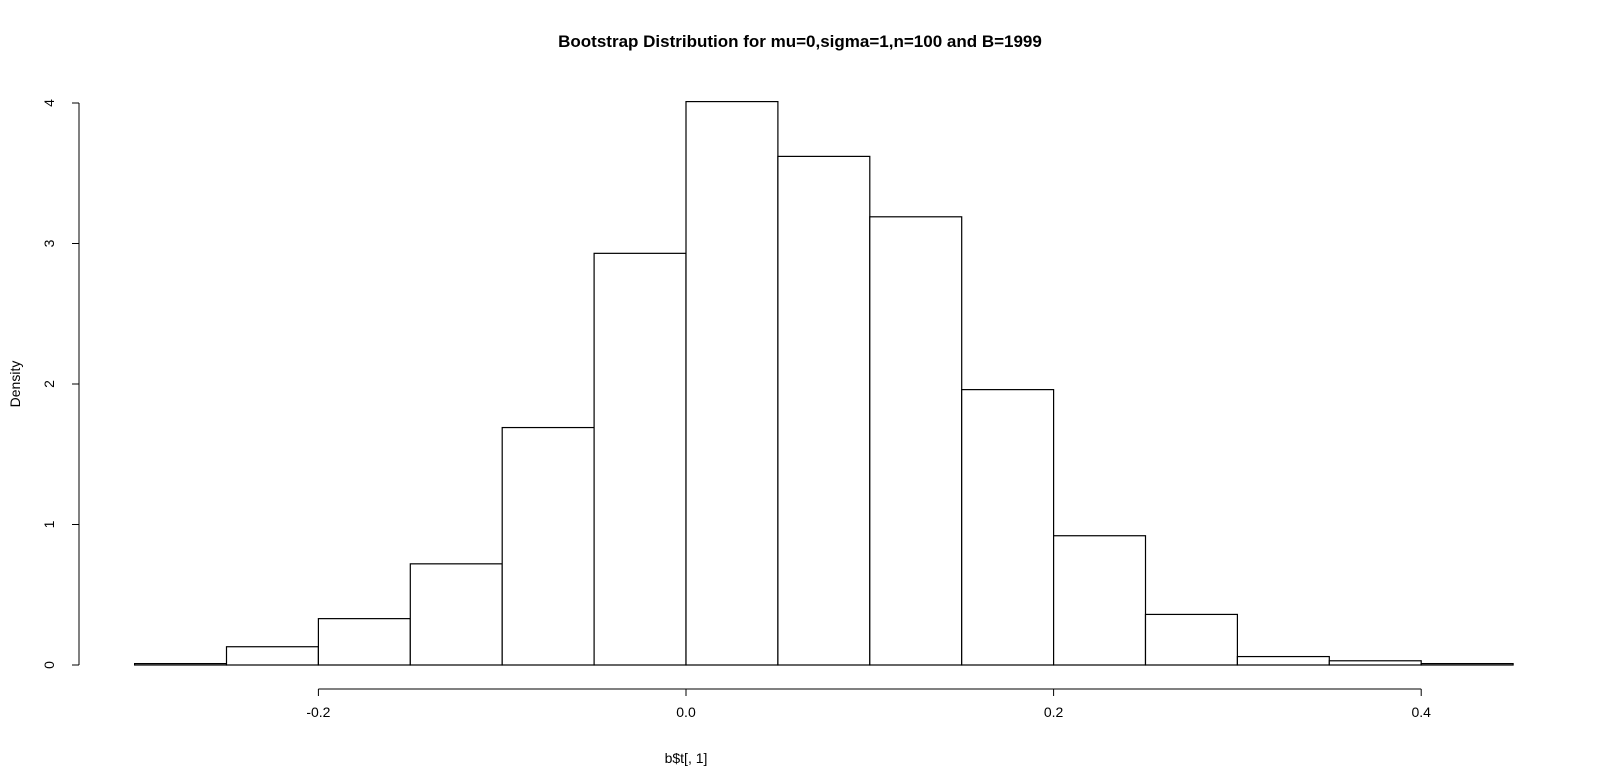 The width and height of the screenshot is (1600, 783). Describe the element at coordinates (49, 384) in the screenshot. I see `y-tick-label-2: 2` at that location.